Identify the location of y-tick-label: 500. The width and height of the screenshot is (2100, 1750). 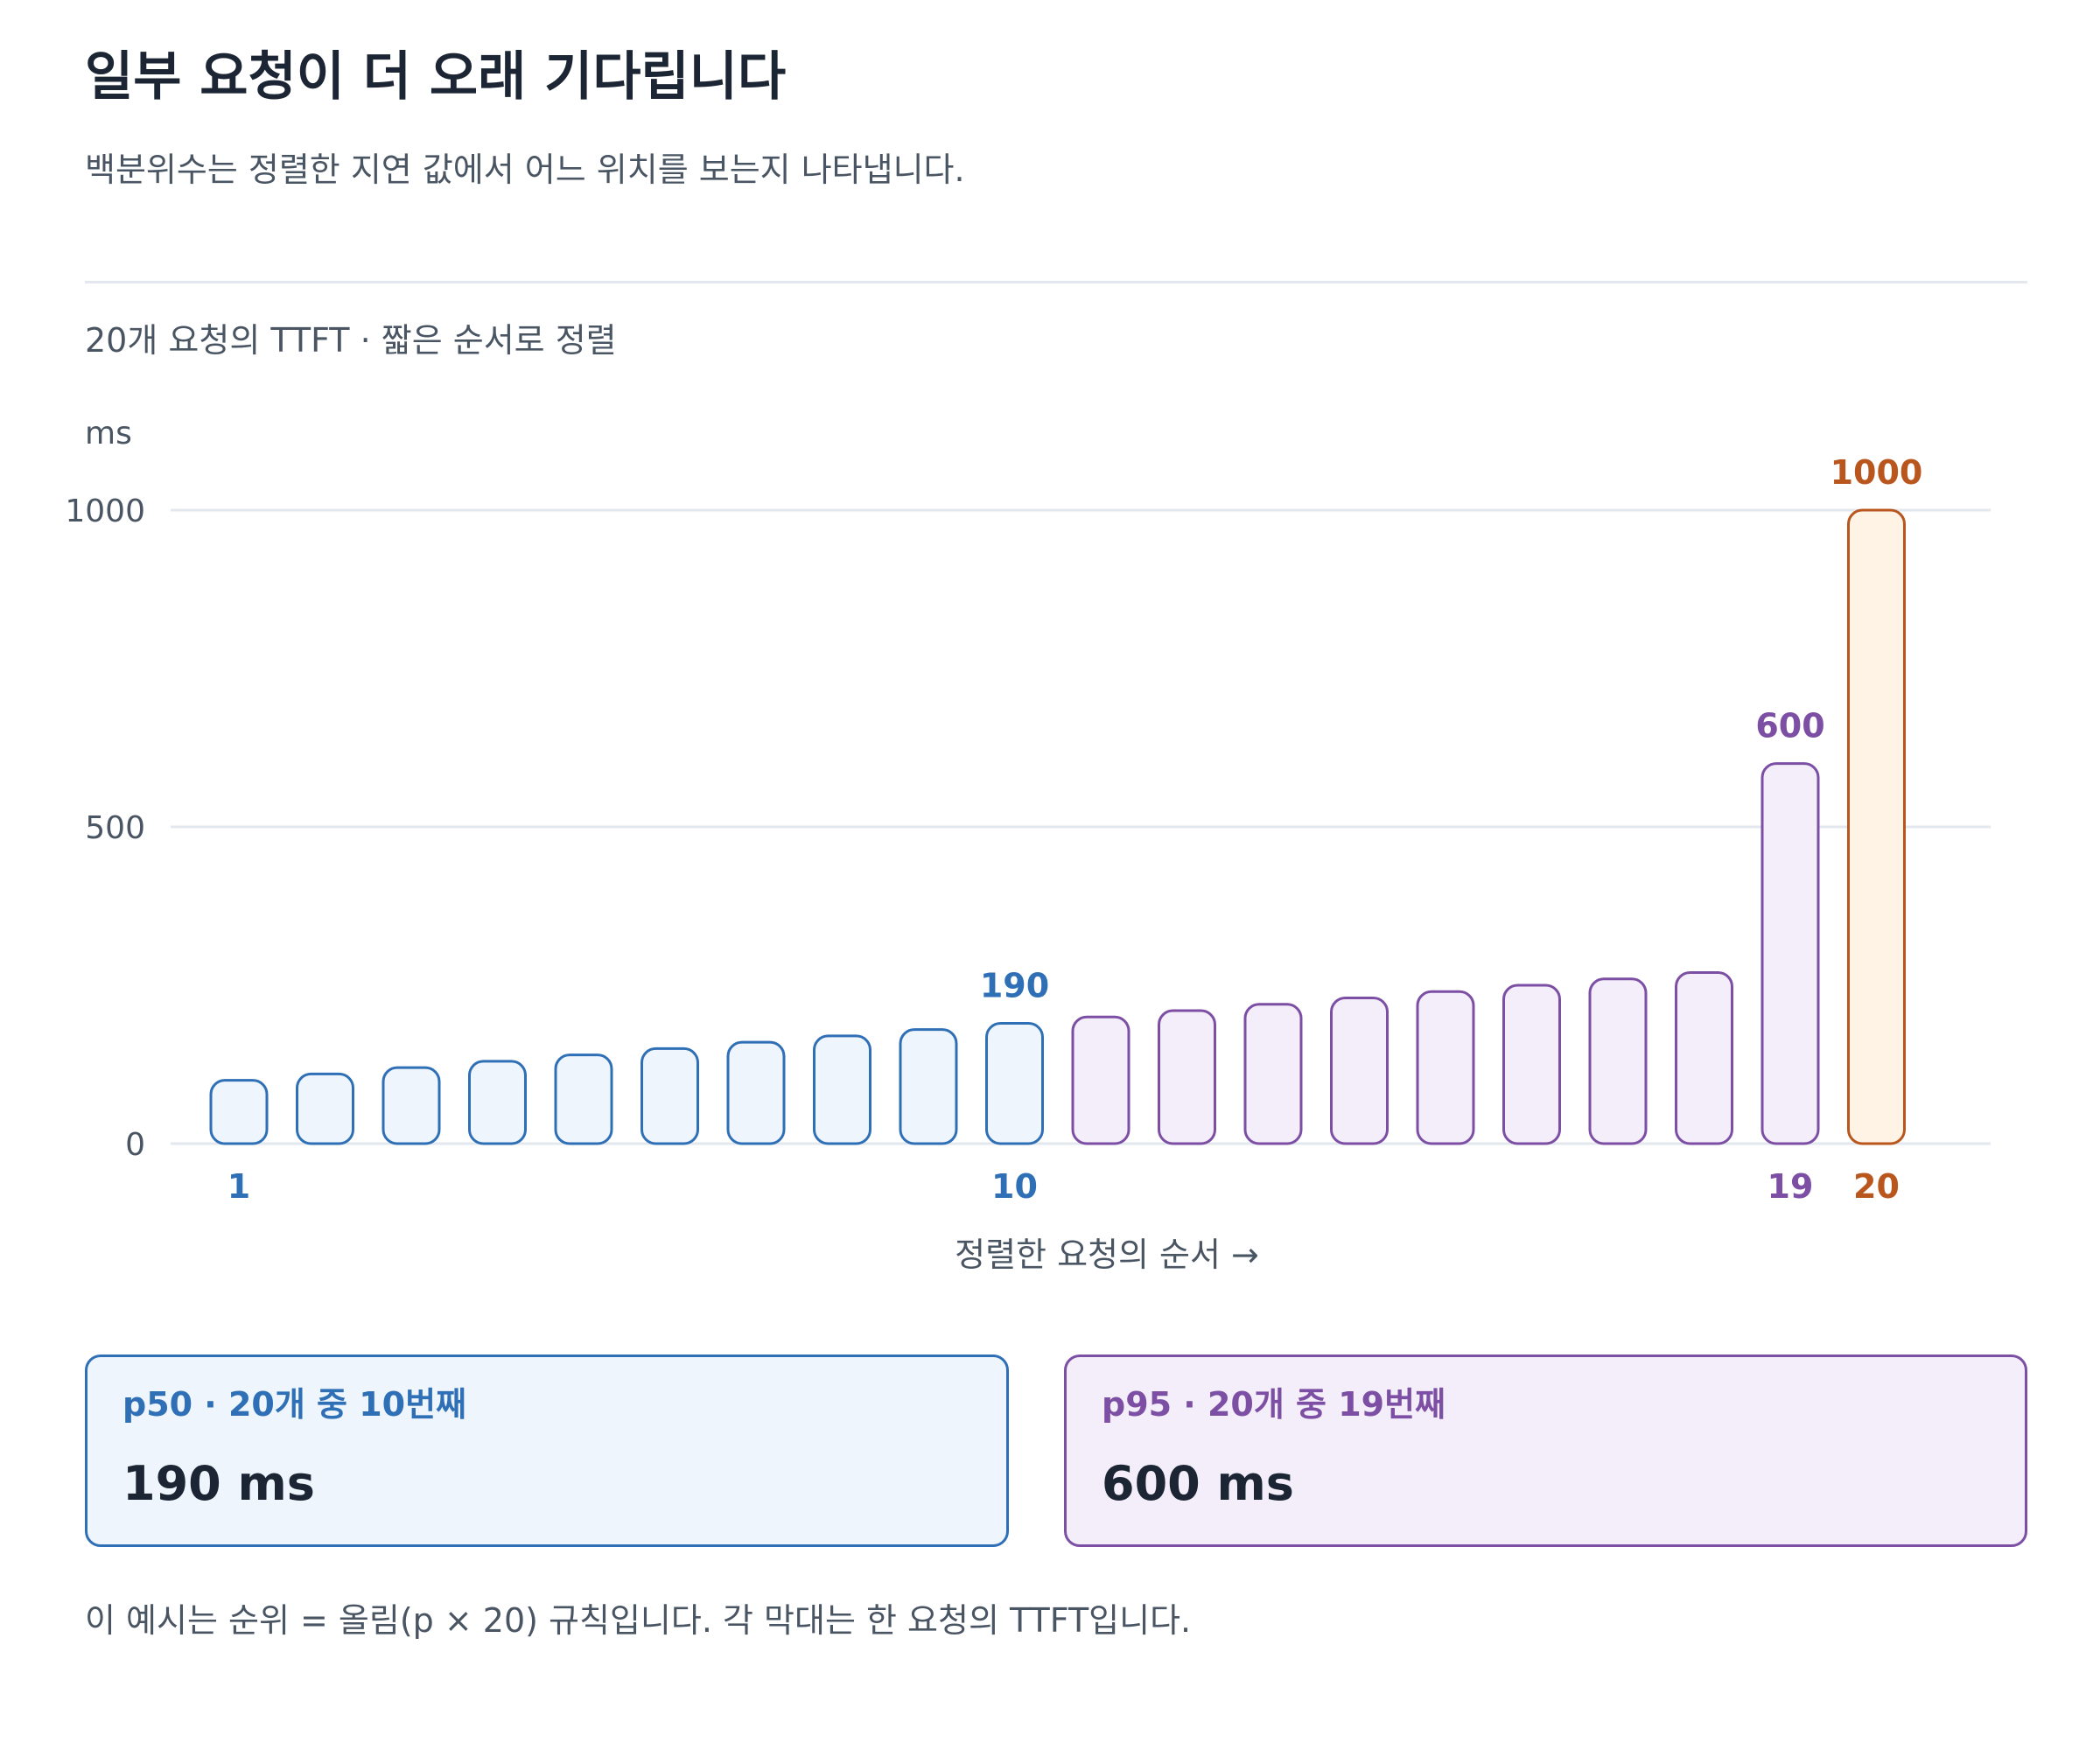
(115, 828).